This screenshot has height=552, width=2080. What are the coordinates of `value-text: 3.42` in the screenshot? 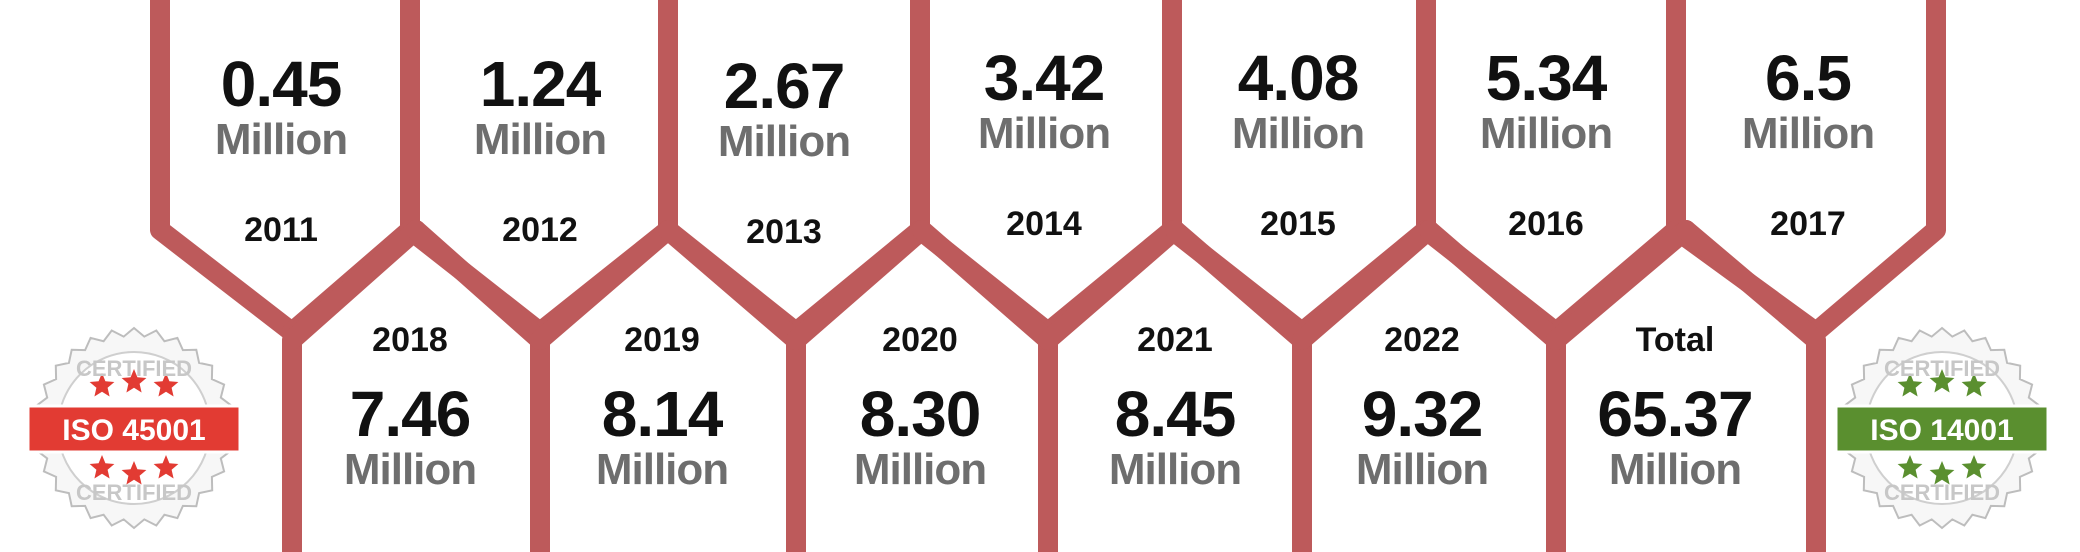 It's located at (1044, 78).